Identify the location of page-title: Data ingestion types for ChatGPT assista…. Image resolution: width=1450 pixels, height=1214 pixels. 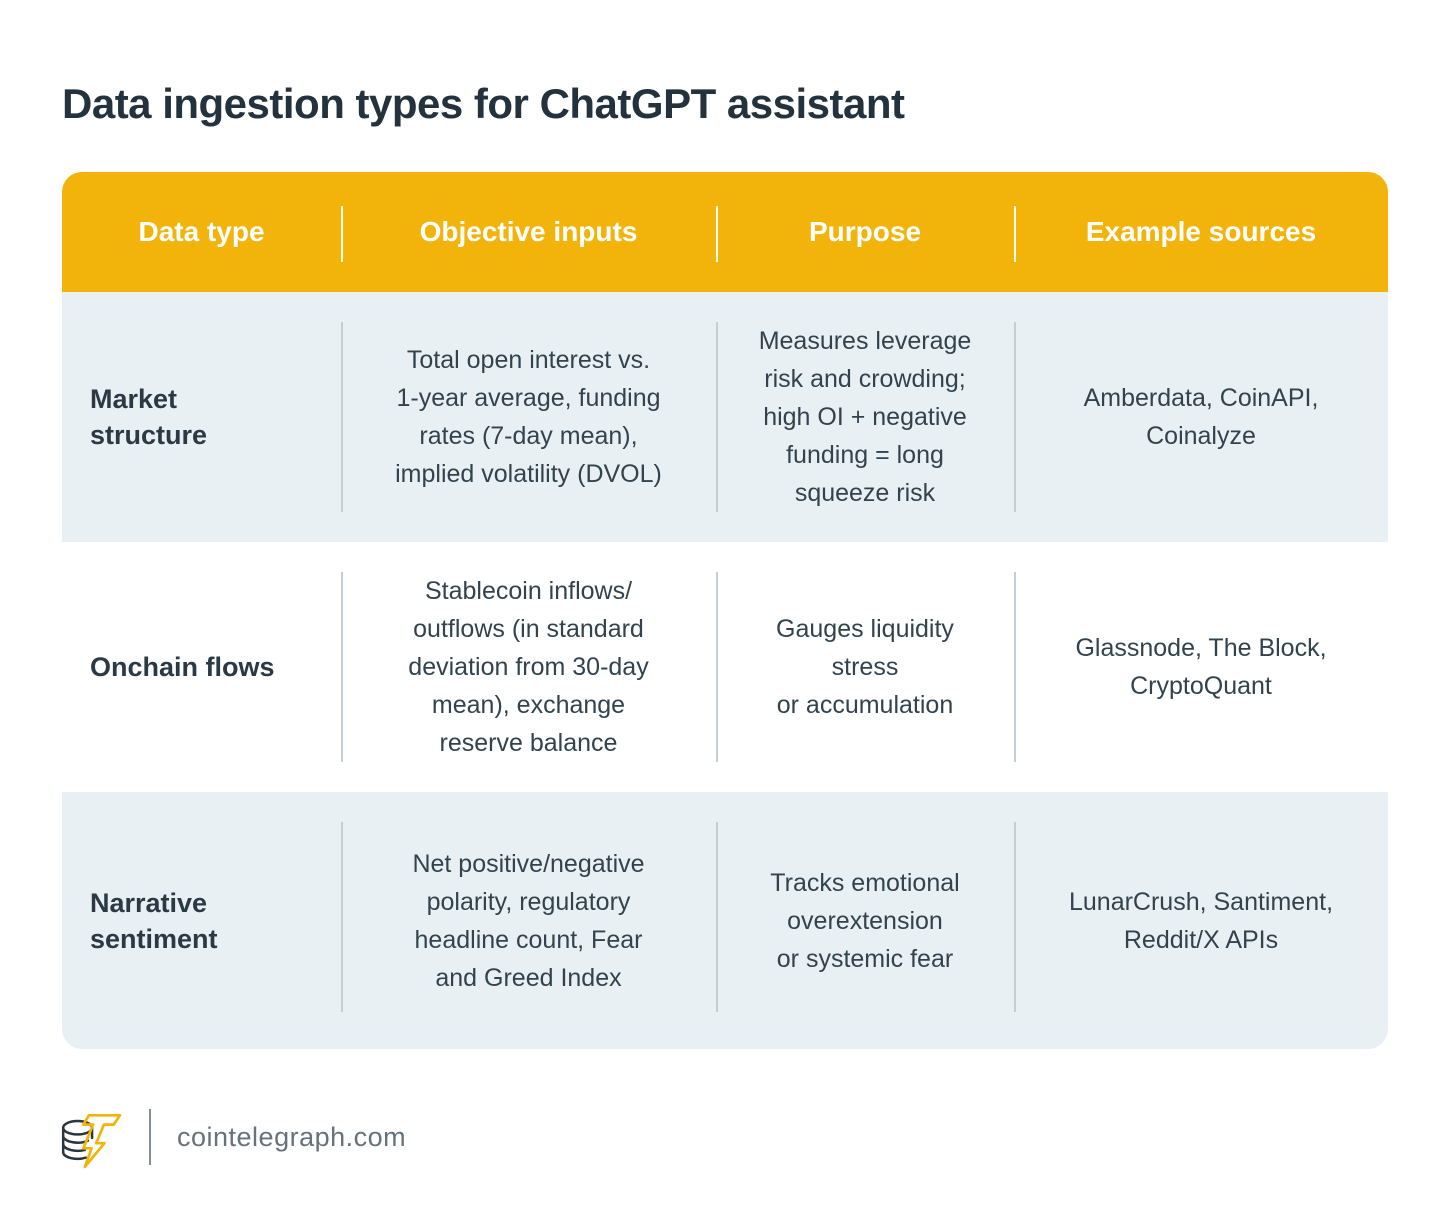
(483, 104).